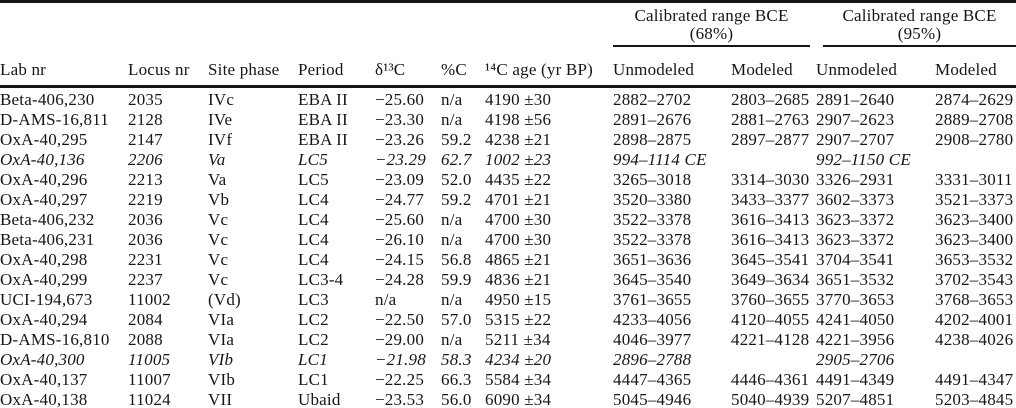  I want to click on cell-modeled-95: 4202–4001, so click(974, 319).